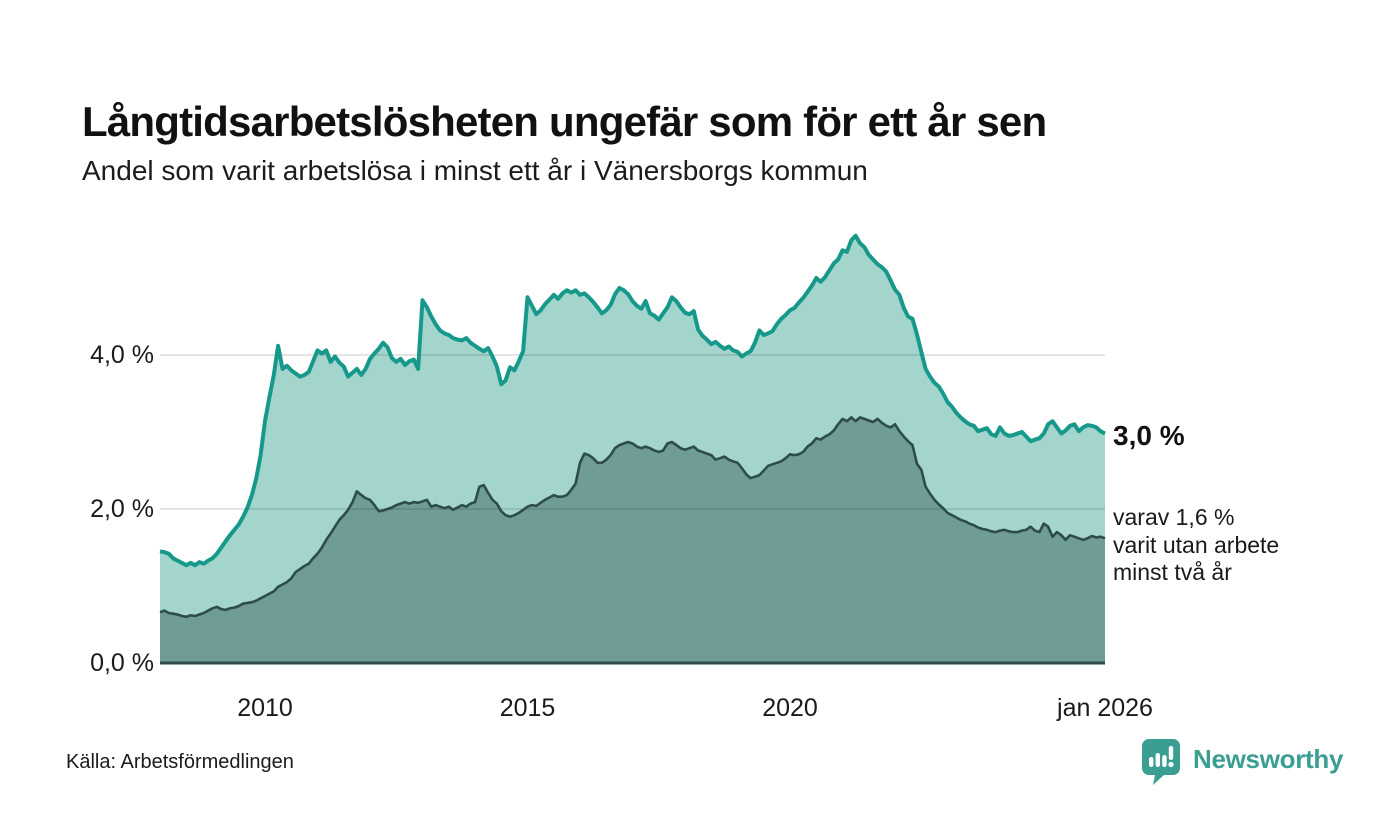  What do you see at coordinates (790, 708) in the screenshot?
I see `x-tick-label: 2020` at bounding box center [790, 708].